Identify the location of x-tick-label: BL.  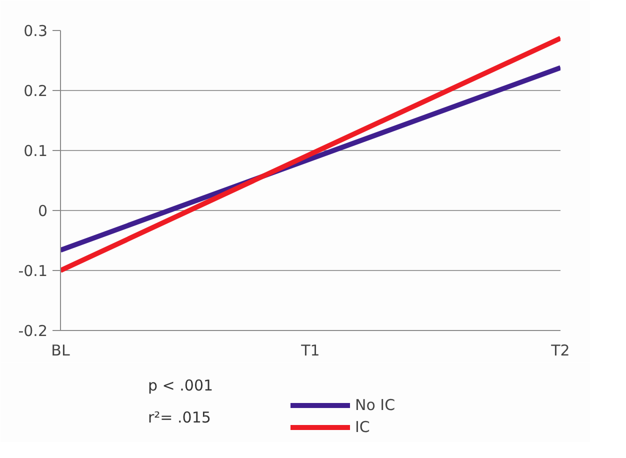
(60, 351).